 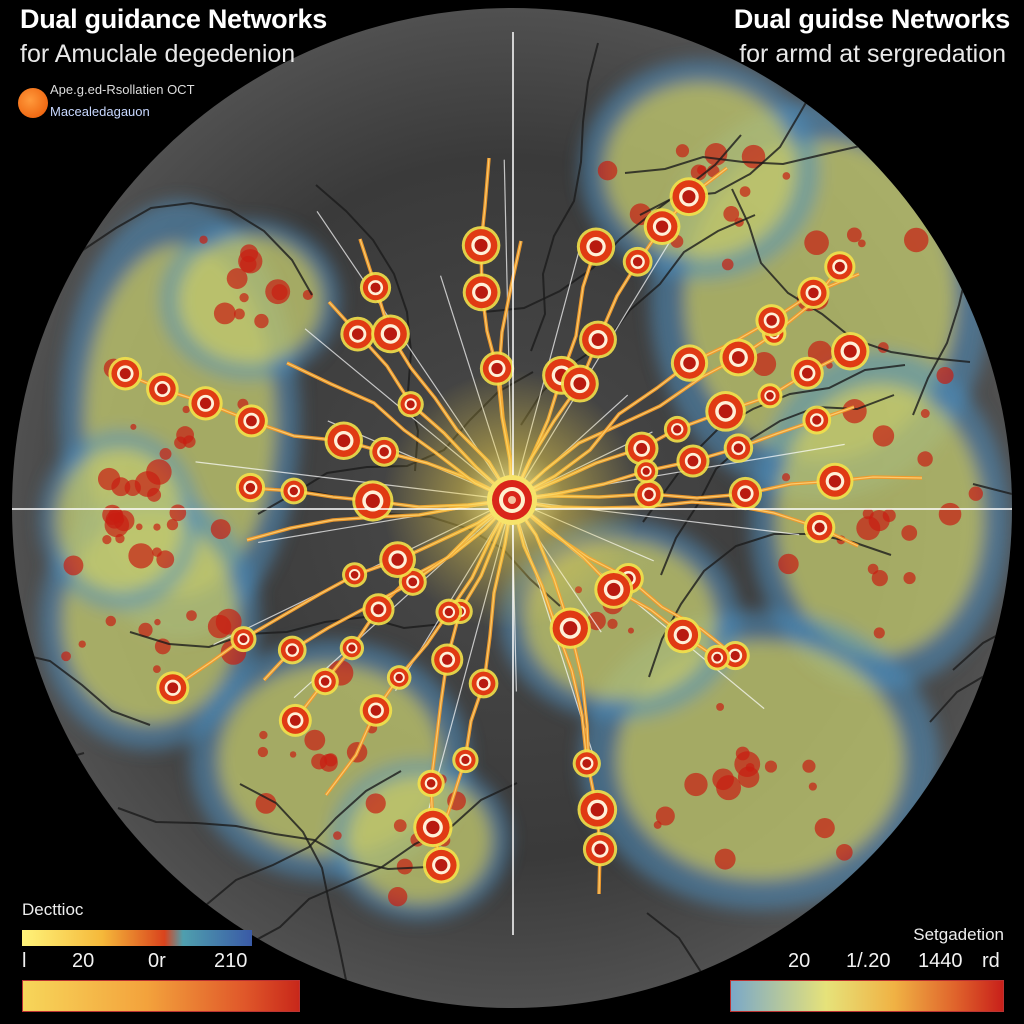 I want to click on detection-tick: l, so click(x=24, y=961).